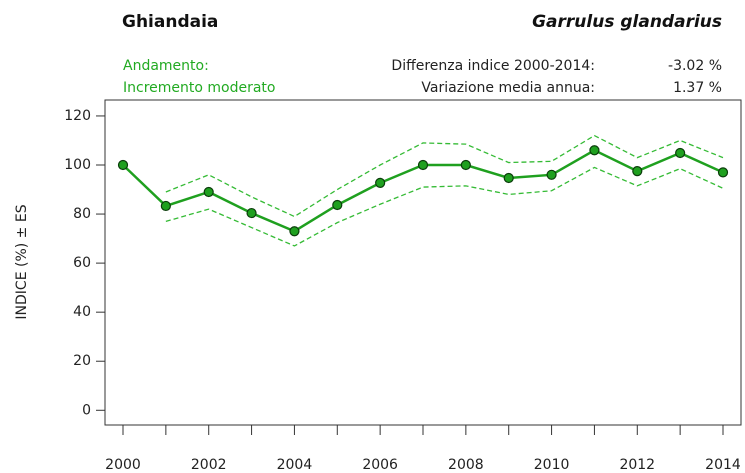  I want to click on y-tick-label: 40, so click(82, 312).